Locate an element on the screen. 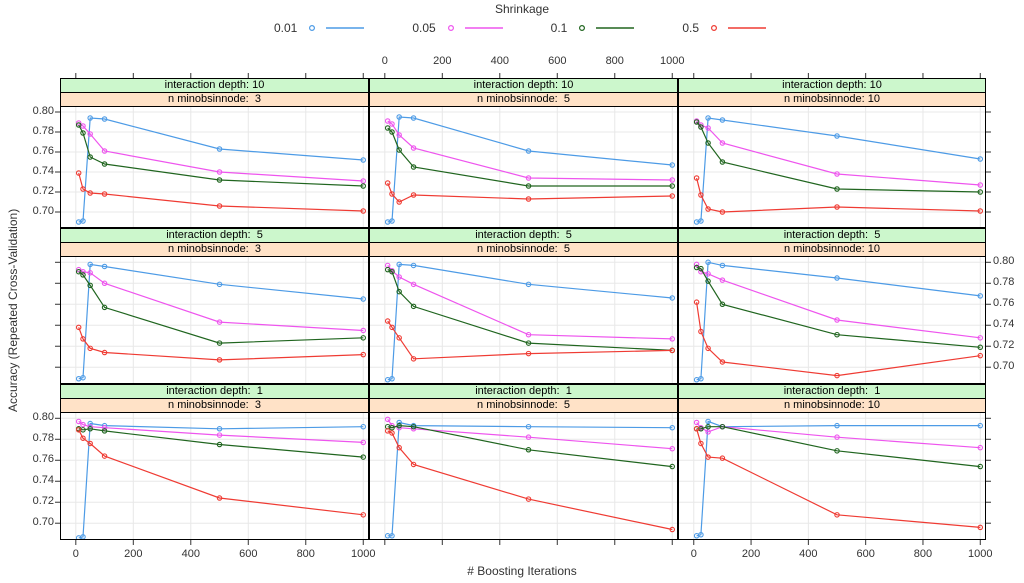 The height and width of the screenshot is (583, 1024). panel-plot-r3c1 is located at coordinates (214, 476).